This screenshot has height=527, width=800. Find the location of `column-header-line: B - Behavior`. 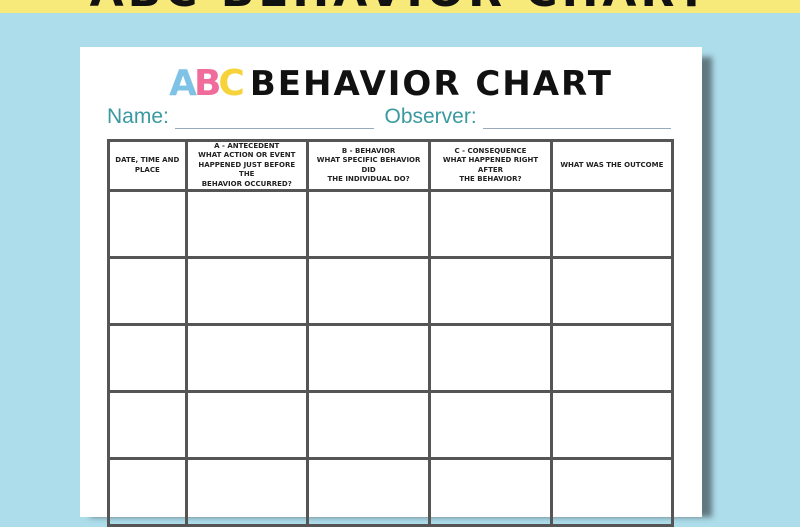

column-header-line: B - Behavior is located at coordinates (368, 150).